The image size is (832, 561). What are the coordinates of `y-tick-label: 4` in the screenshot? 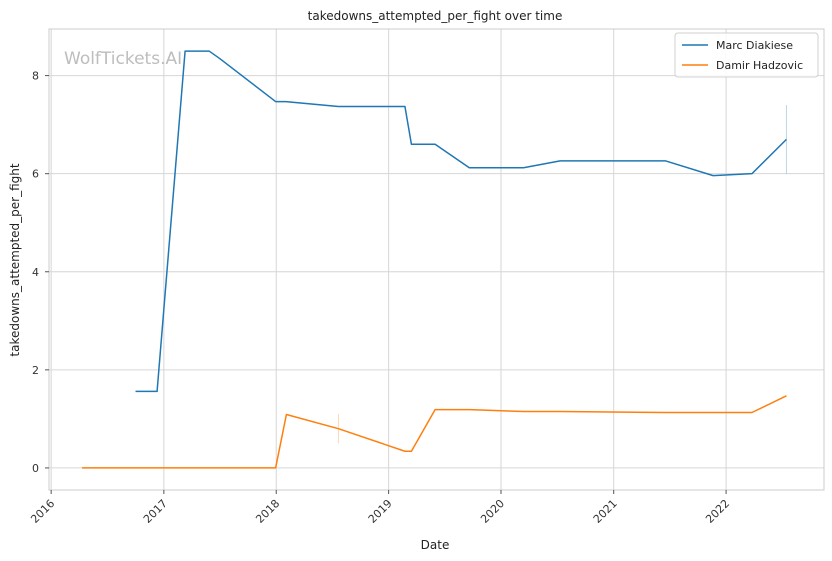 It's located at (35, 272).